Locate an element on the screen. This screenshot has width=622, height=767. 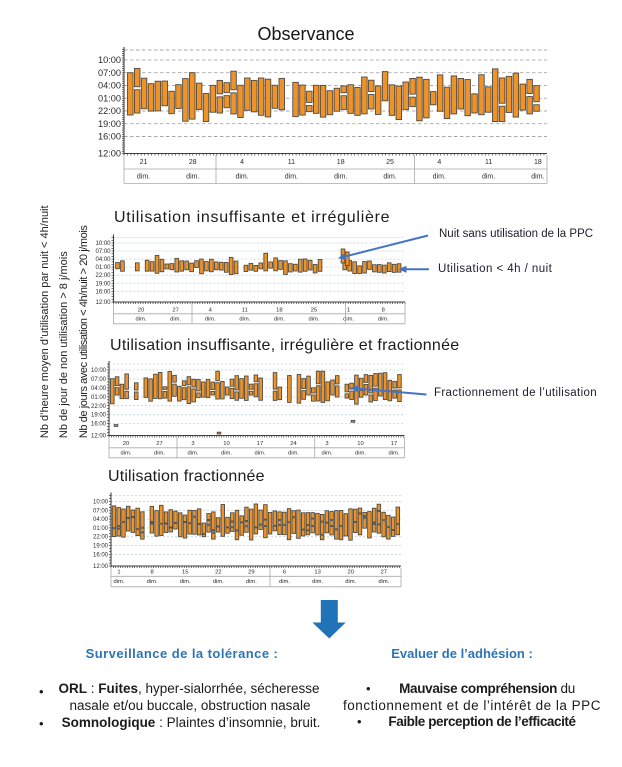
svg-text: 15 is located at coordinates (185, 573).